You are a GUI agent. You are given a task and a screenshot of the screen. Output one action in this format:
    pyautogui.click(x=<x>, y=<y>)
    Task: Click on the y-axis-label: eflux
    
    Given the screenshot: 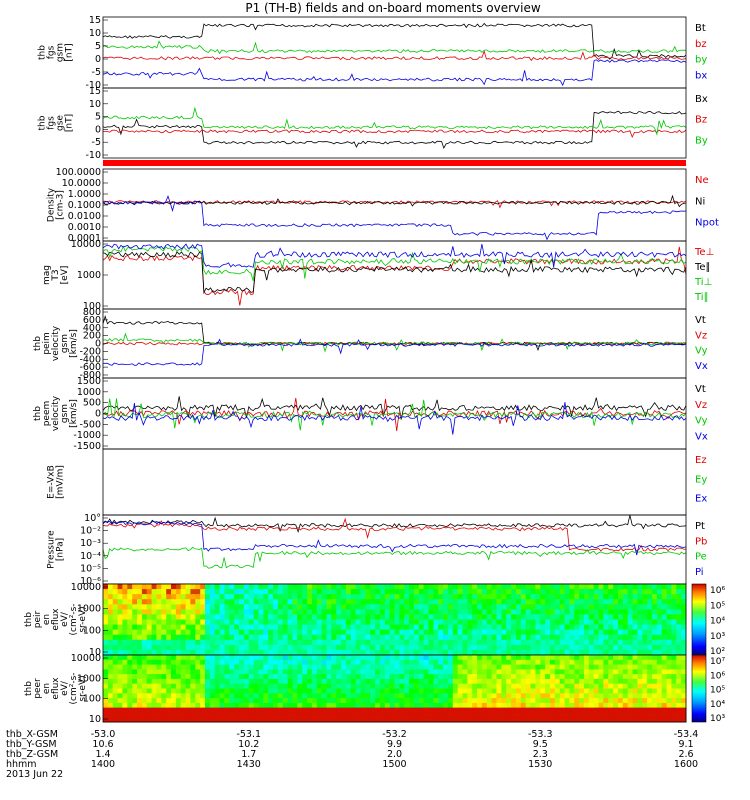 What is the action you would take?
    pyautogui.click(x=56, y=619)
    